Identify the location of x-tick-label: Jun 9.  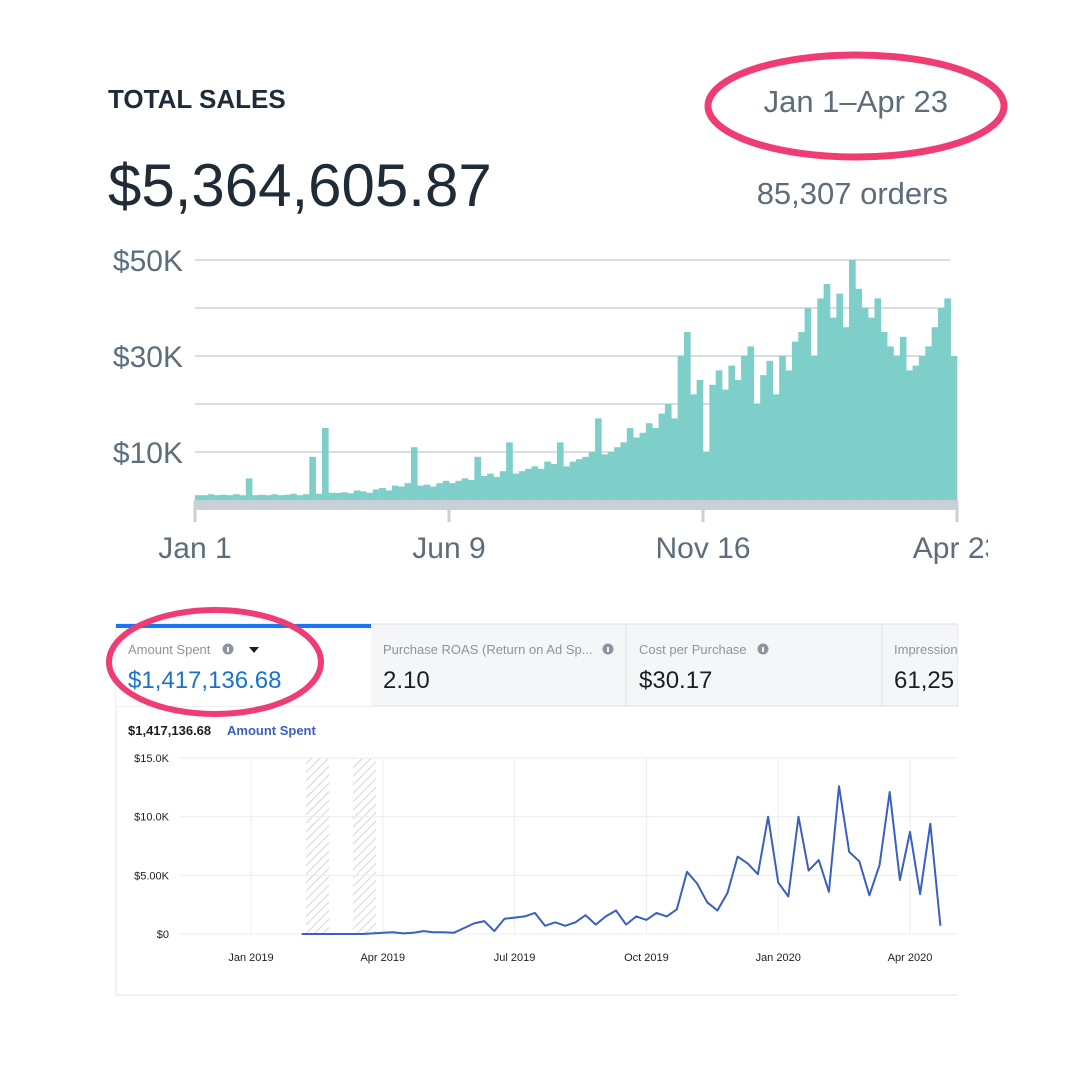
(448, 548).